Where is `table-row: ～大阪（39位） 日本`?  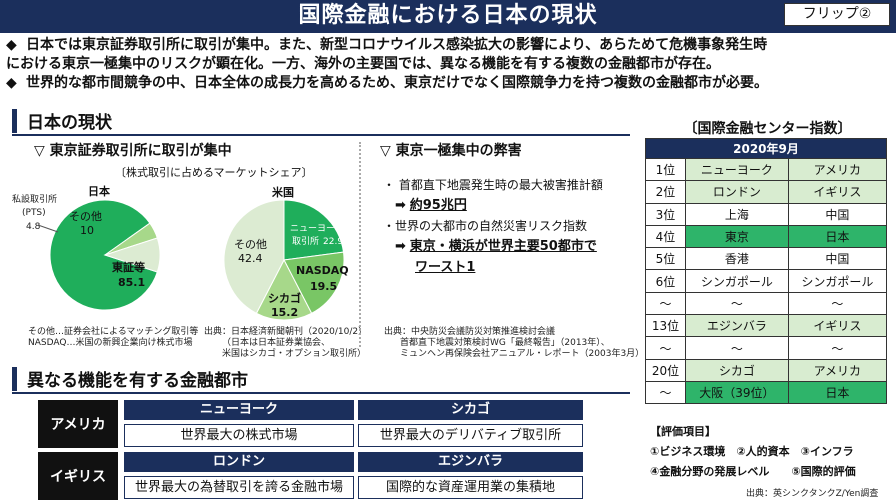
table-row: ～大阪（39位） 日本 is located at coordinates (766, 392).